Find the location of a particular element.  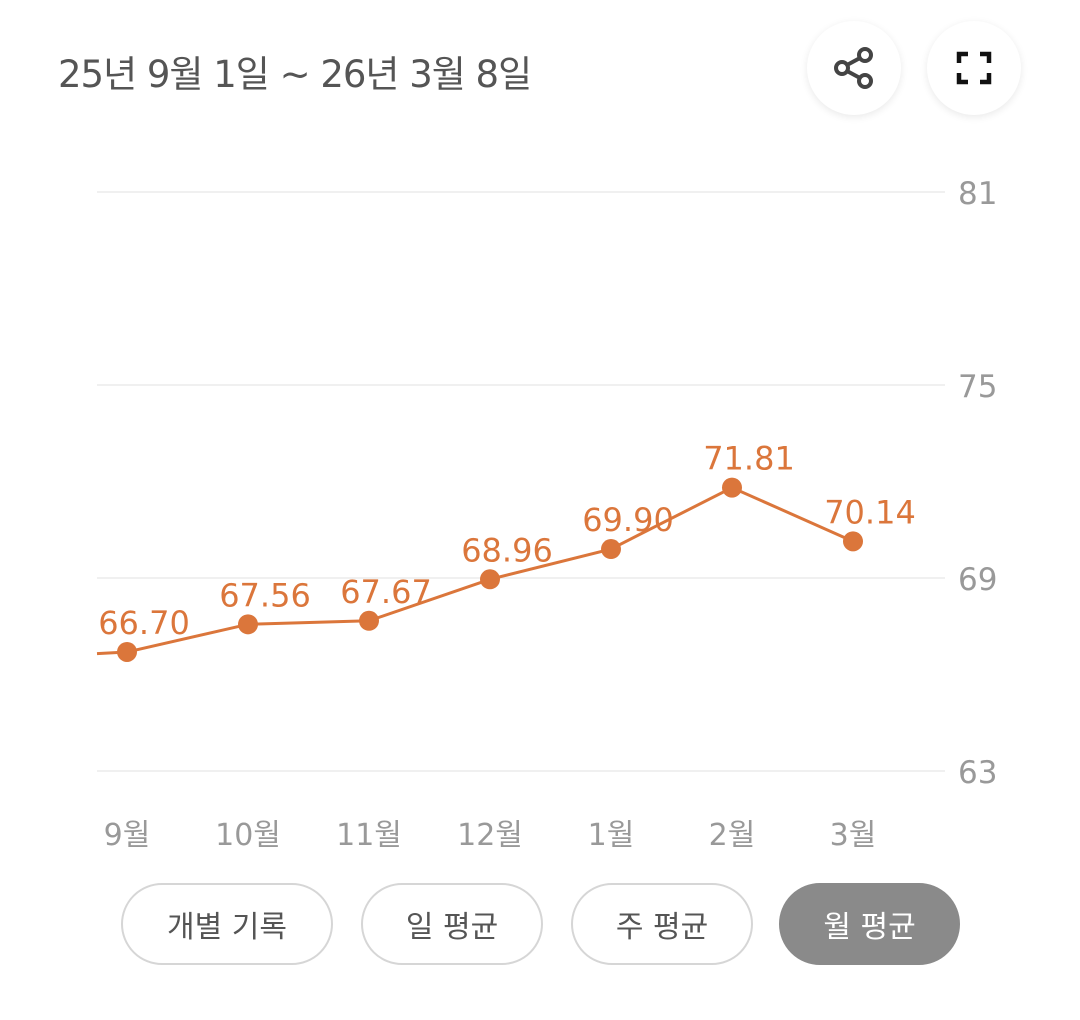

fullscreen-button is located at coordinates (974, 68).